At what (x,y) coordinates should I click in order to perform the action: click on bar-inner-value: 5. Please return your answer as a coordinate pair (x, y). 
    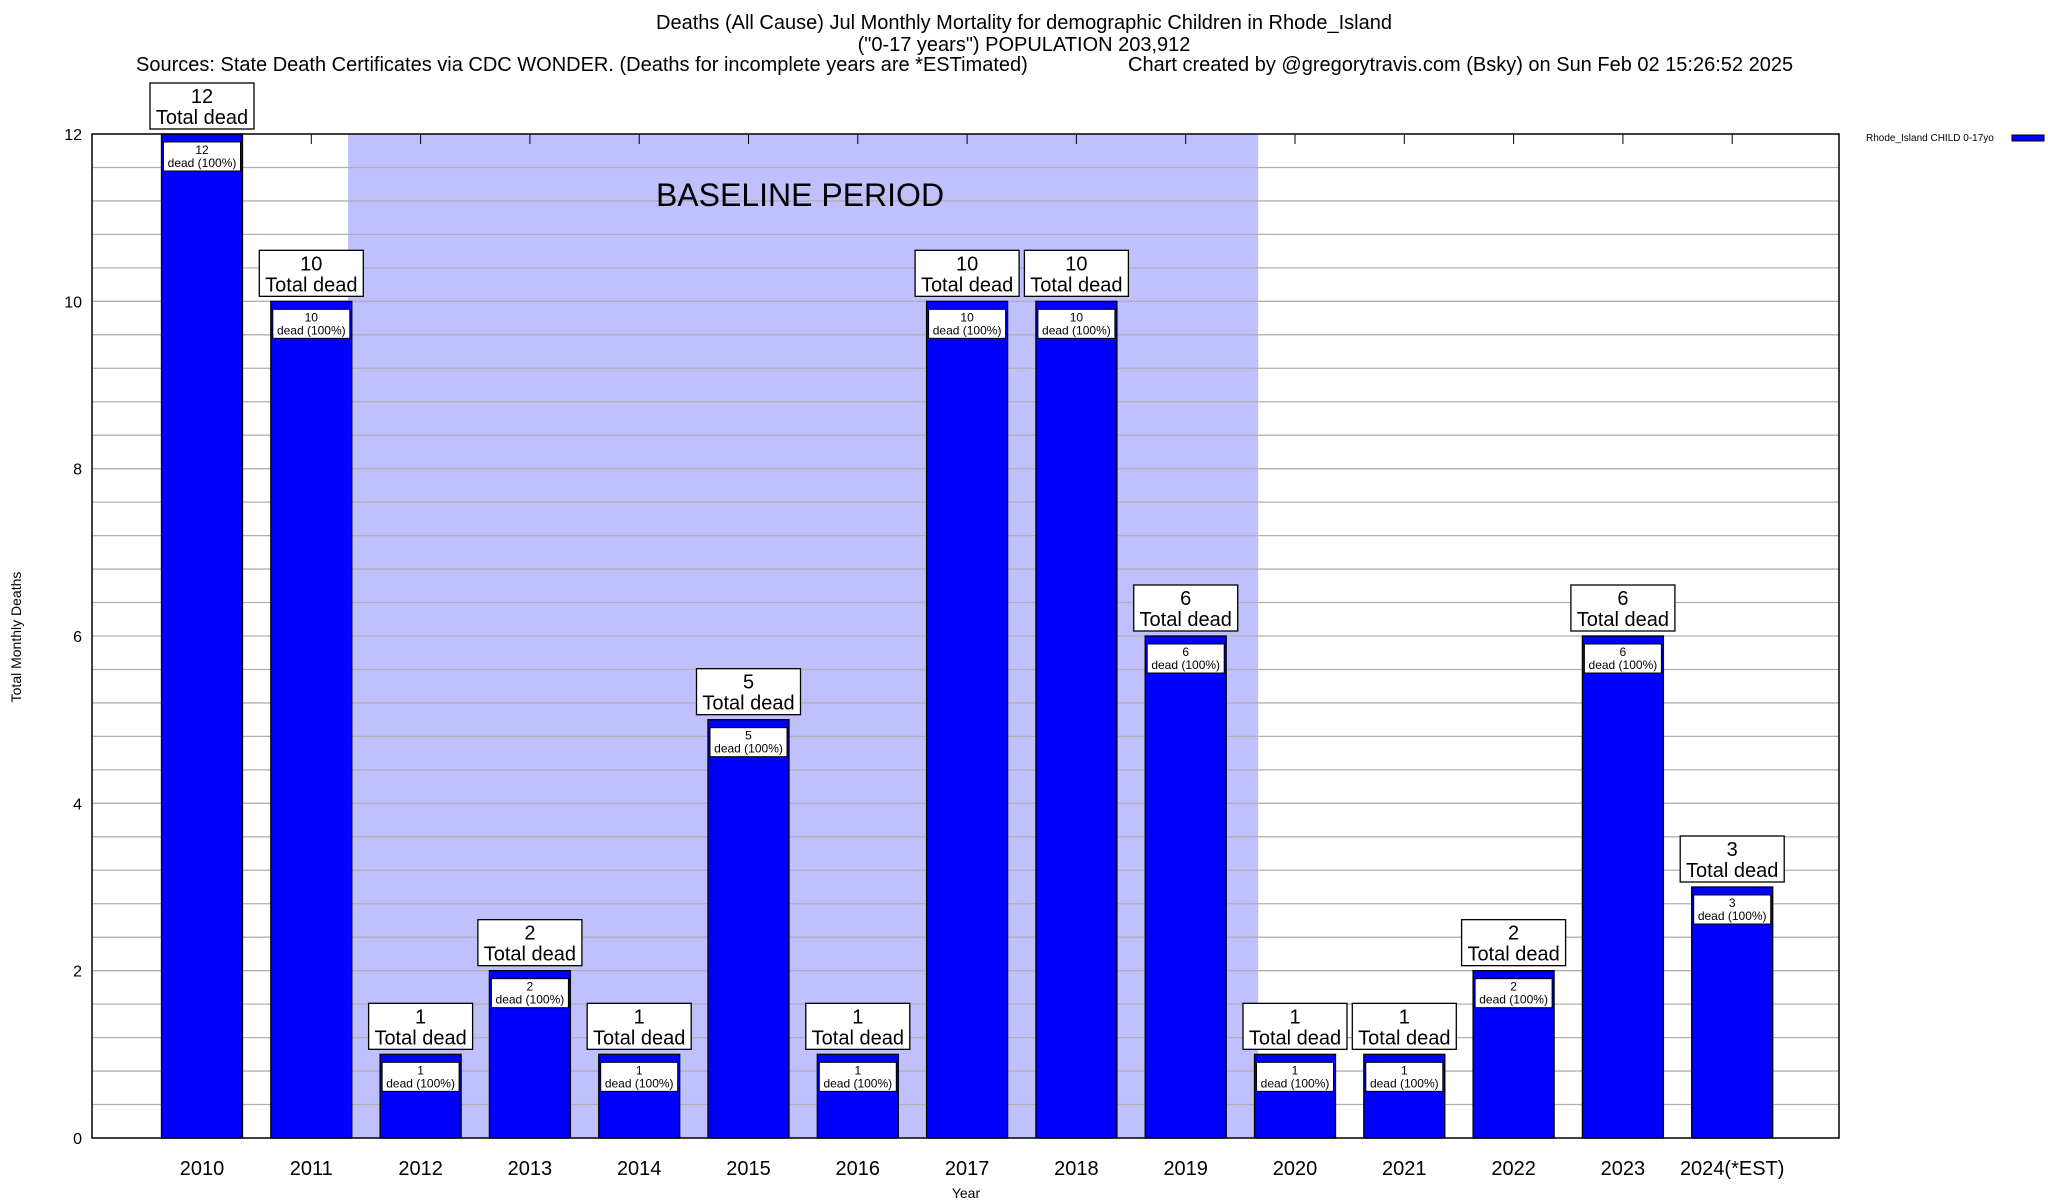
    Looking at the image, I should click on (748, 736).